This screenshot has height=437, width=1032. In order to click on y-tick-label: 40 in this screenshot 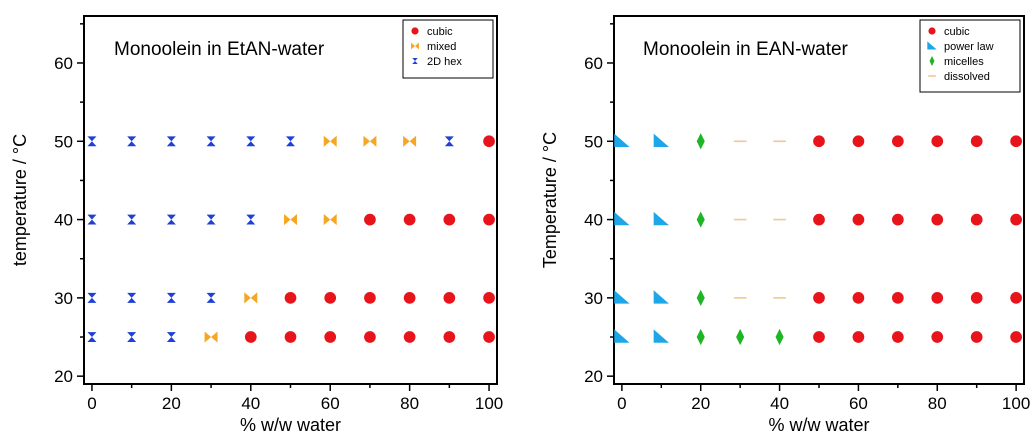, I will do `click(63, 220)`.